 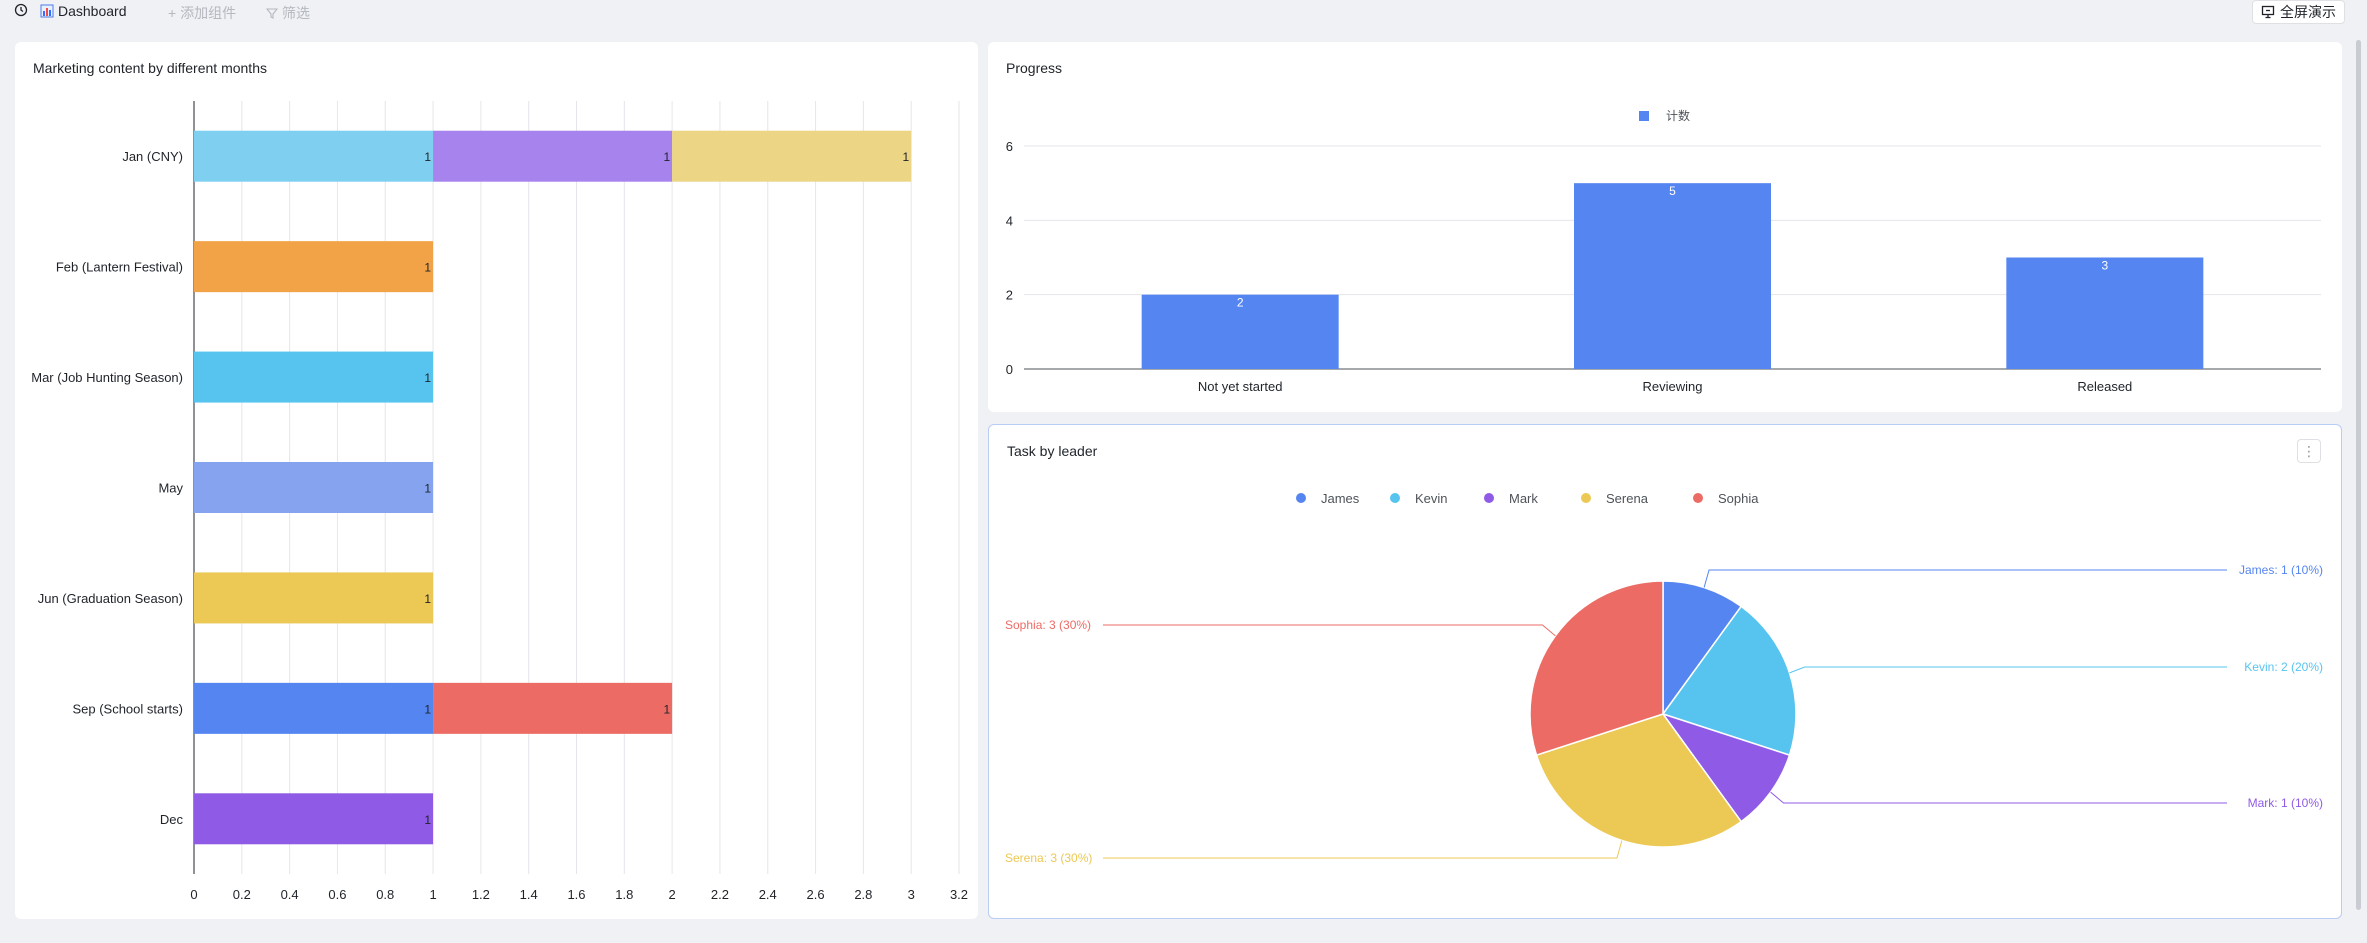 What do you see at coordinates (1431, 498) in the screenshot?
I see `legend-label: Kevin` at bounding box center [1431, 498].